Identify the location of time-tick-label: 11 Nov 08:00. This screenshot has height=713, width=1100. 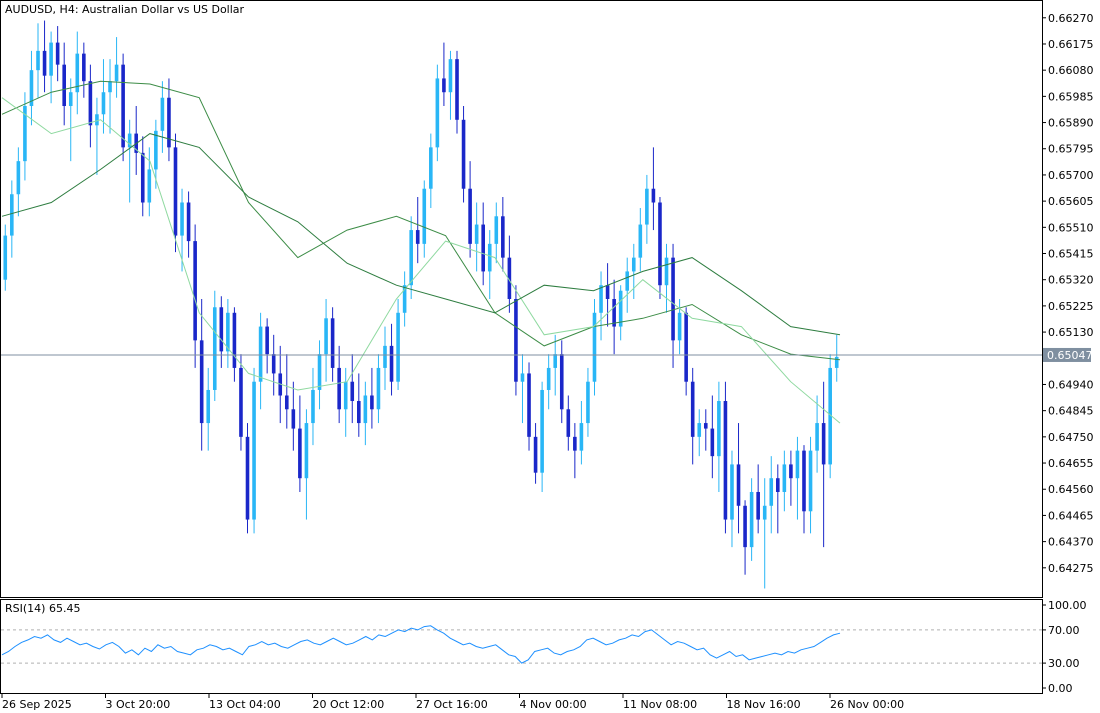
(660, 704).